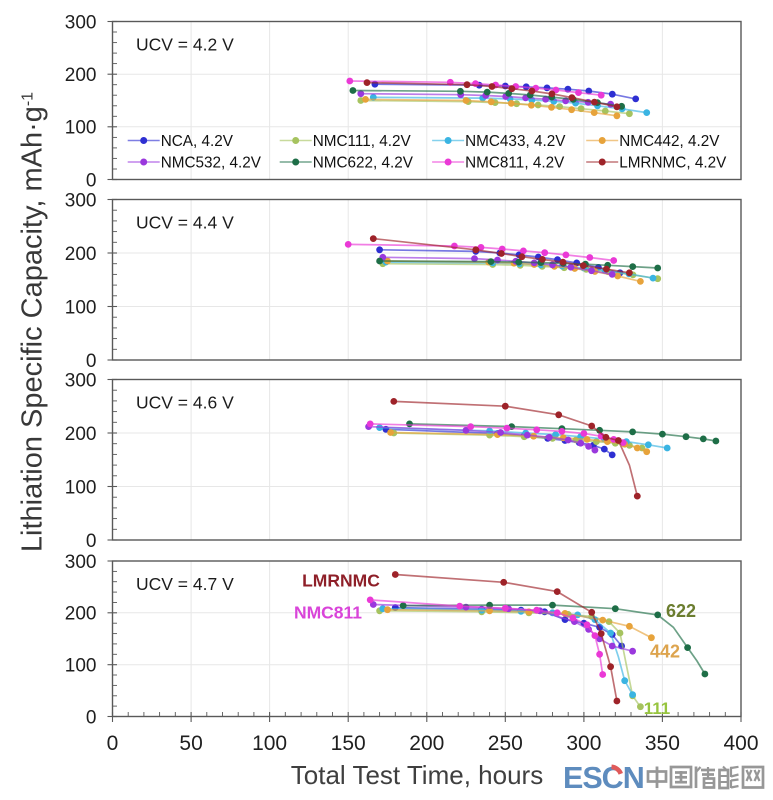 The width and height of the screenshot is (773, 800). What do you see at coordinates (341, 581) in the screenshot?
I see `svg-text: LMRNMC` at bounding box center [341, 581].